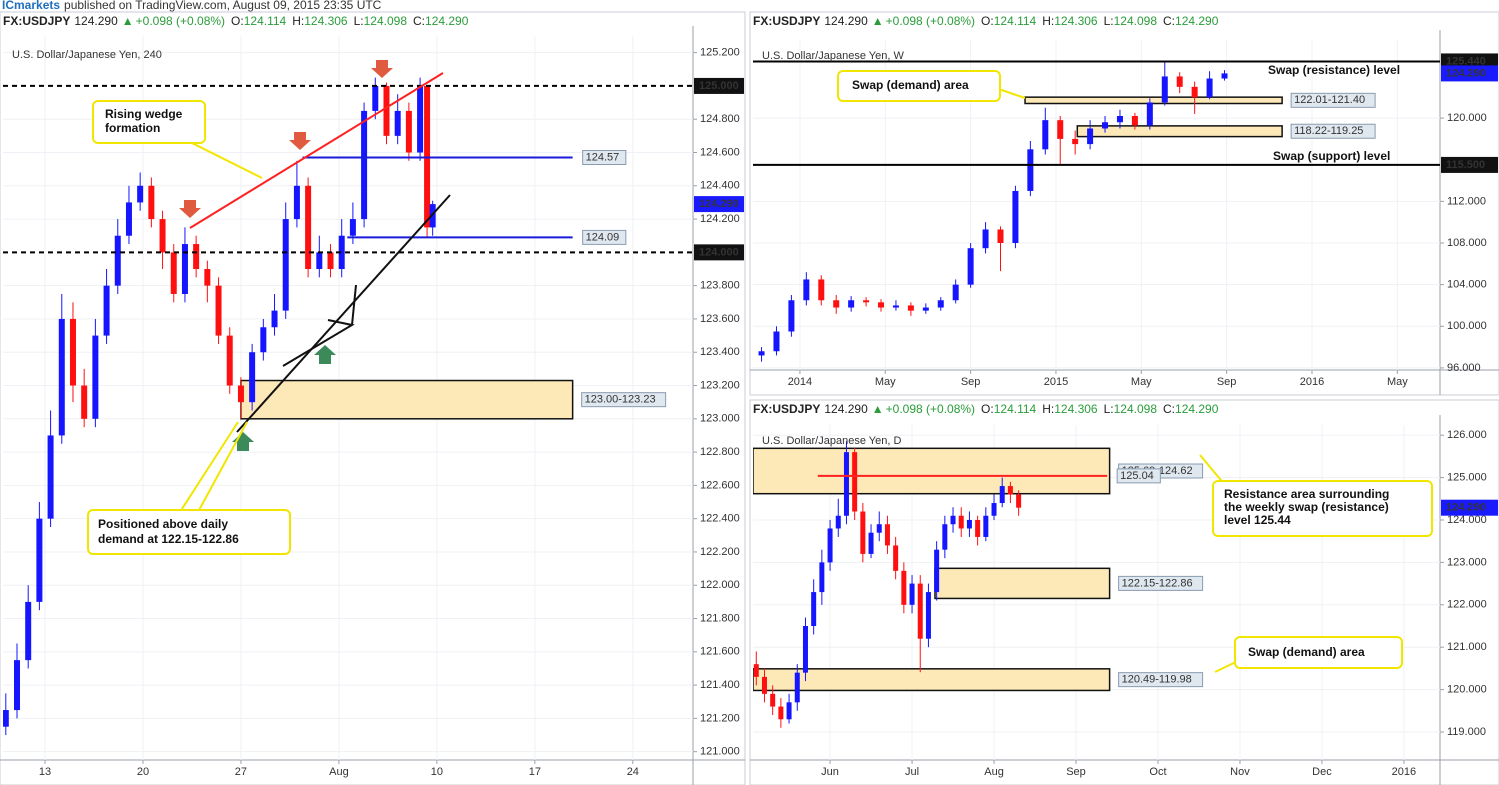  What do you see at coordinates (241, 772) in the screenshot?
I see `x-tick-label: 27` at bounding box center [241, 772].